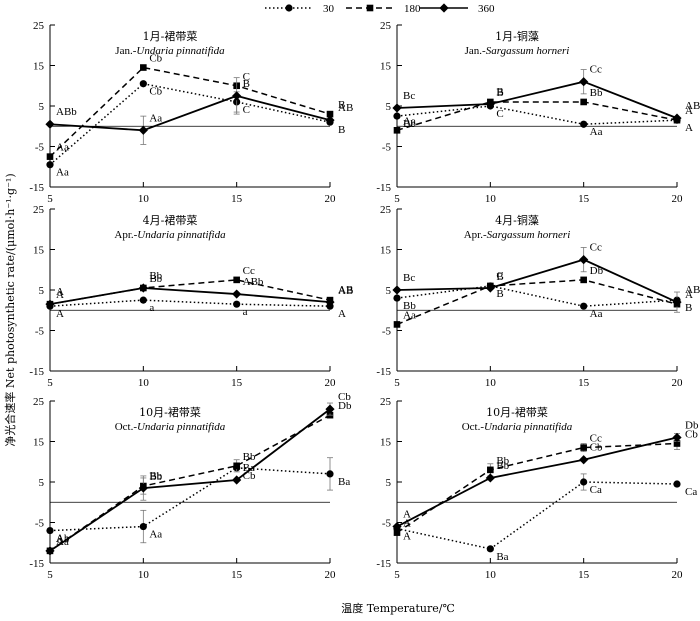 Image resolution: width=700 pixels, height=621 pixels. Describe the element at coordinates (691, 492) in the screenshot. I see `significance-label: Ca` at that location.